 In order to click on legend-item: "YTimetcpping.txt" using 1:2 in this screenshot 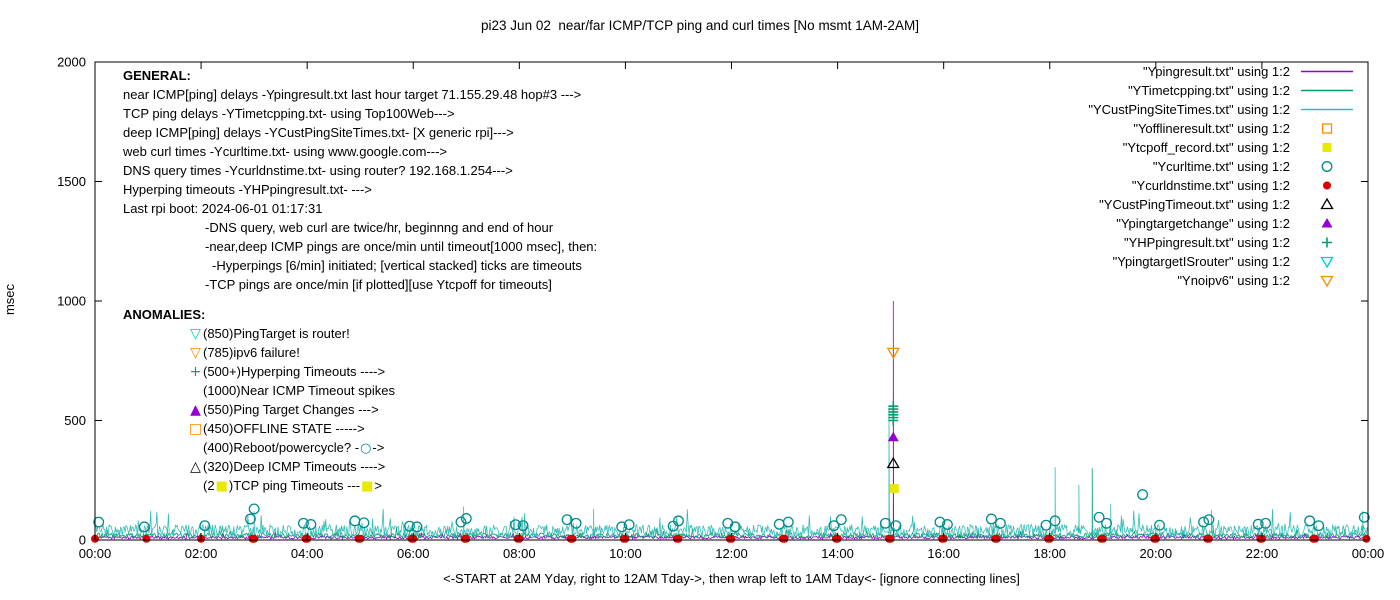, I will do `click(1222, 90)`.